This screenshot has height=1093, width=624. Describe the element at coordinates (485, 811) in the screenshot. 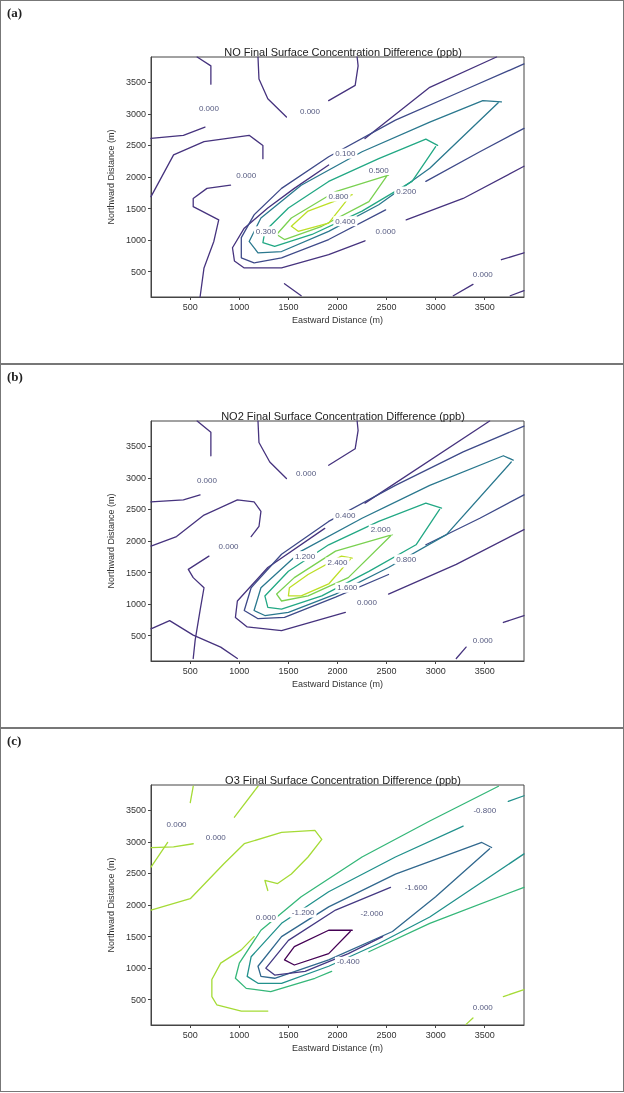

I see `annotation: -0.800` at that location.